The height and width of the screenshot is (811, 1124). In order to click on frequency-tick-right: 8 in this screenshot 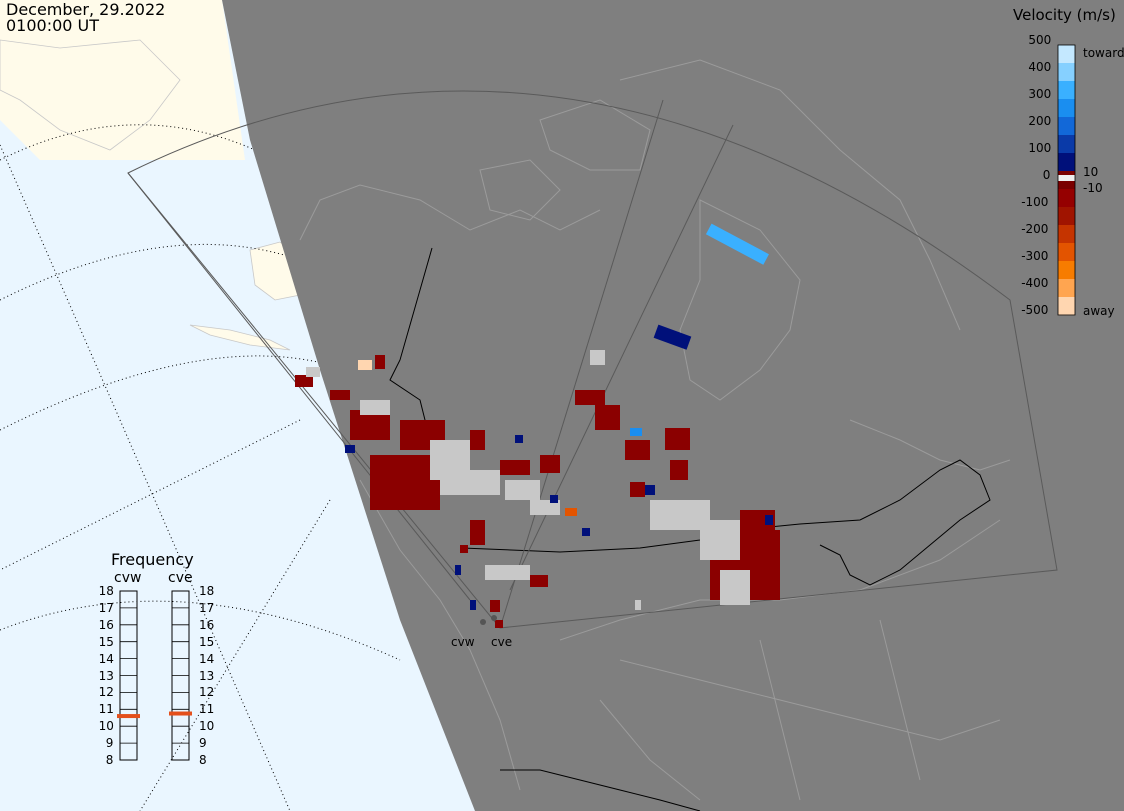, I will do `click(203, 760)`.